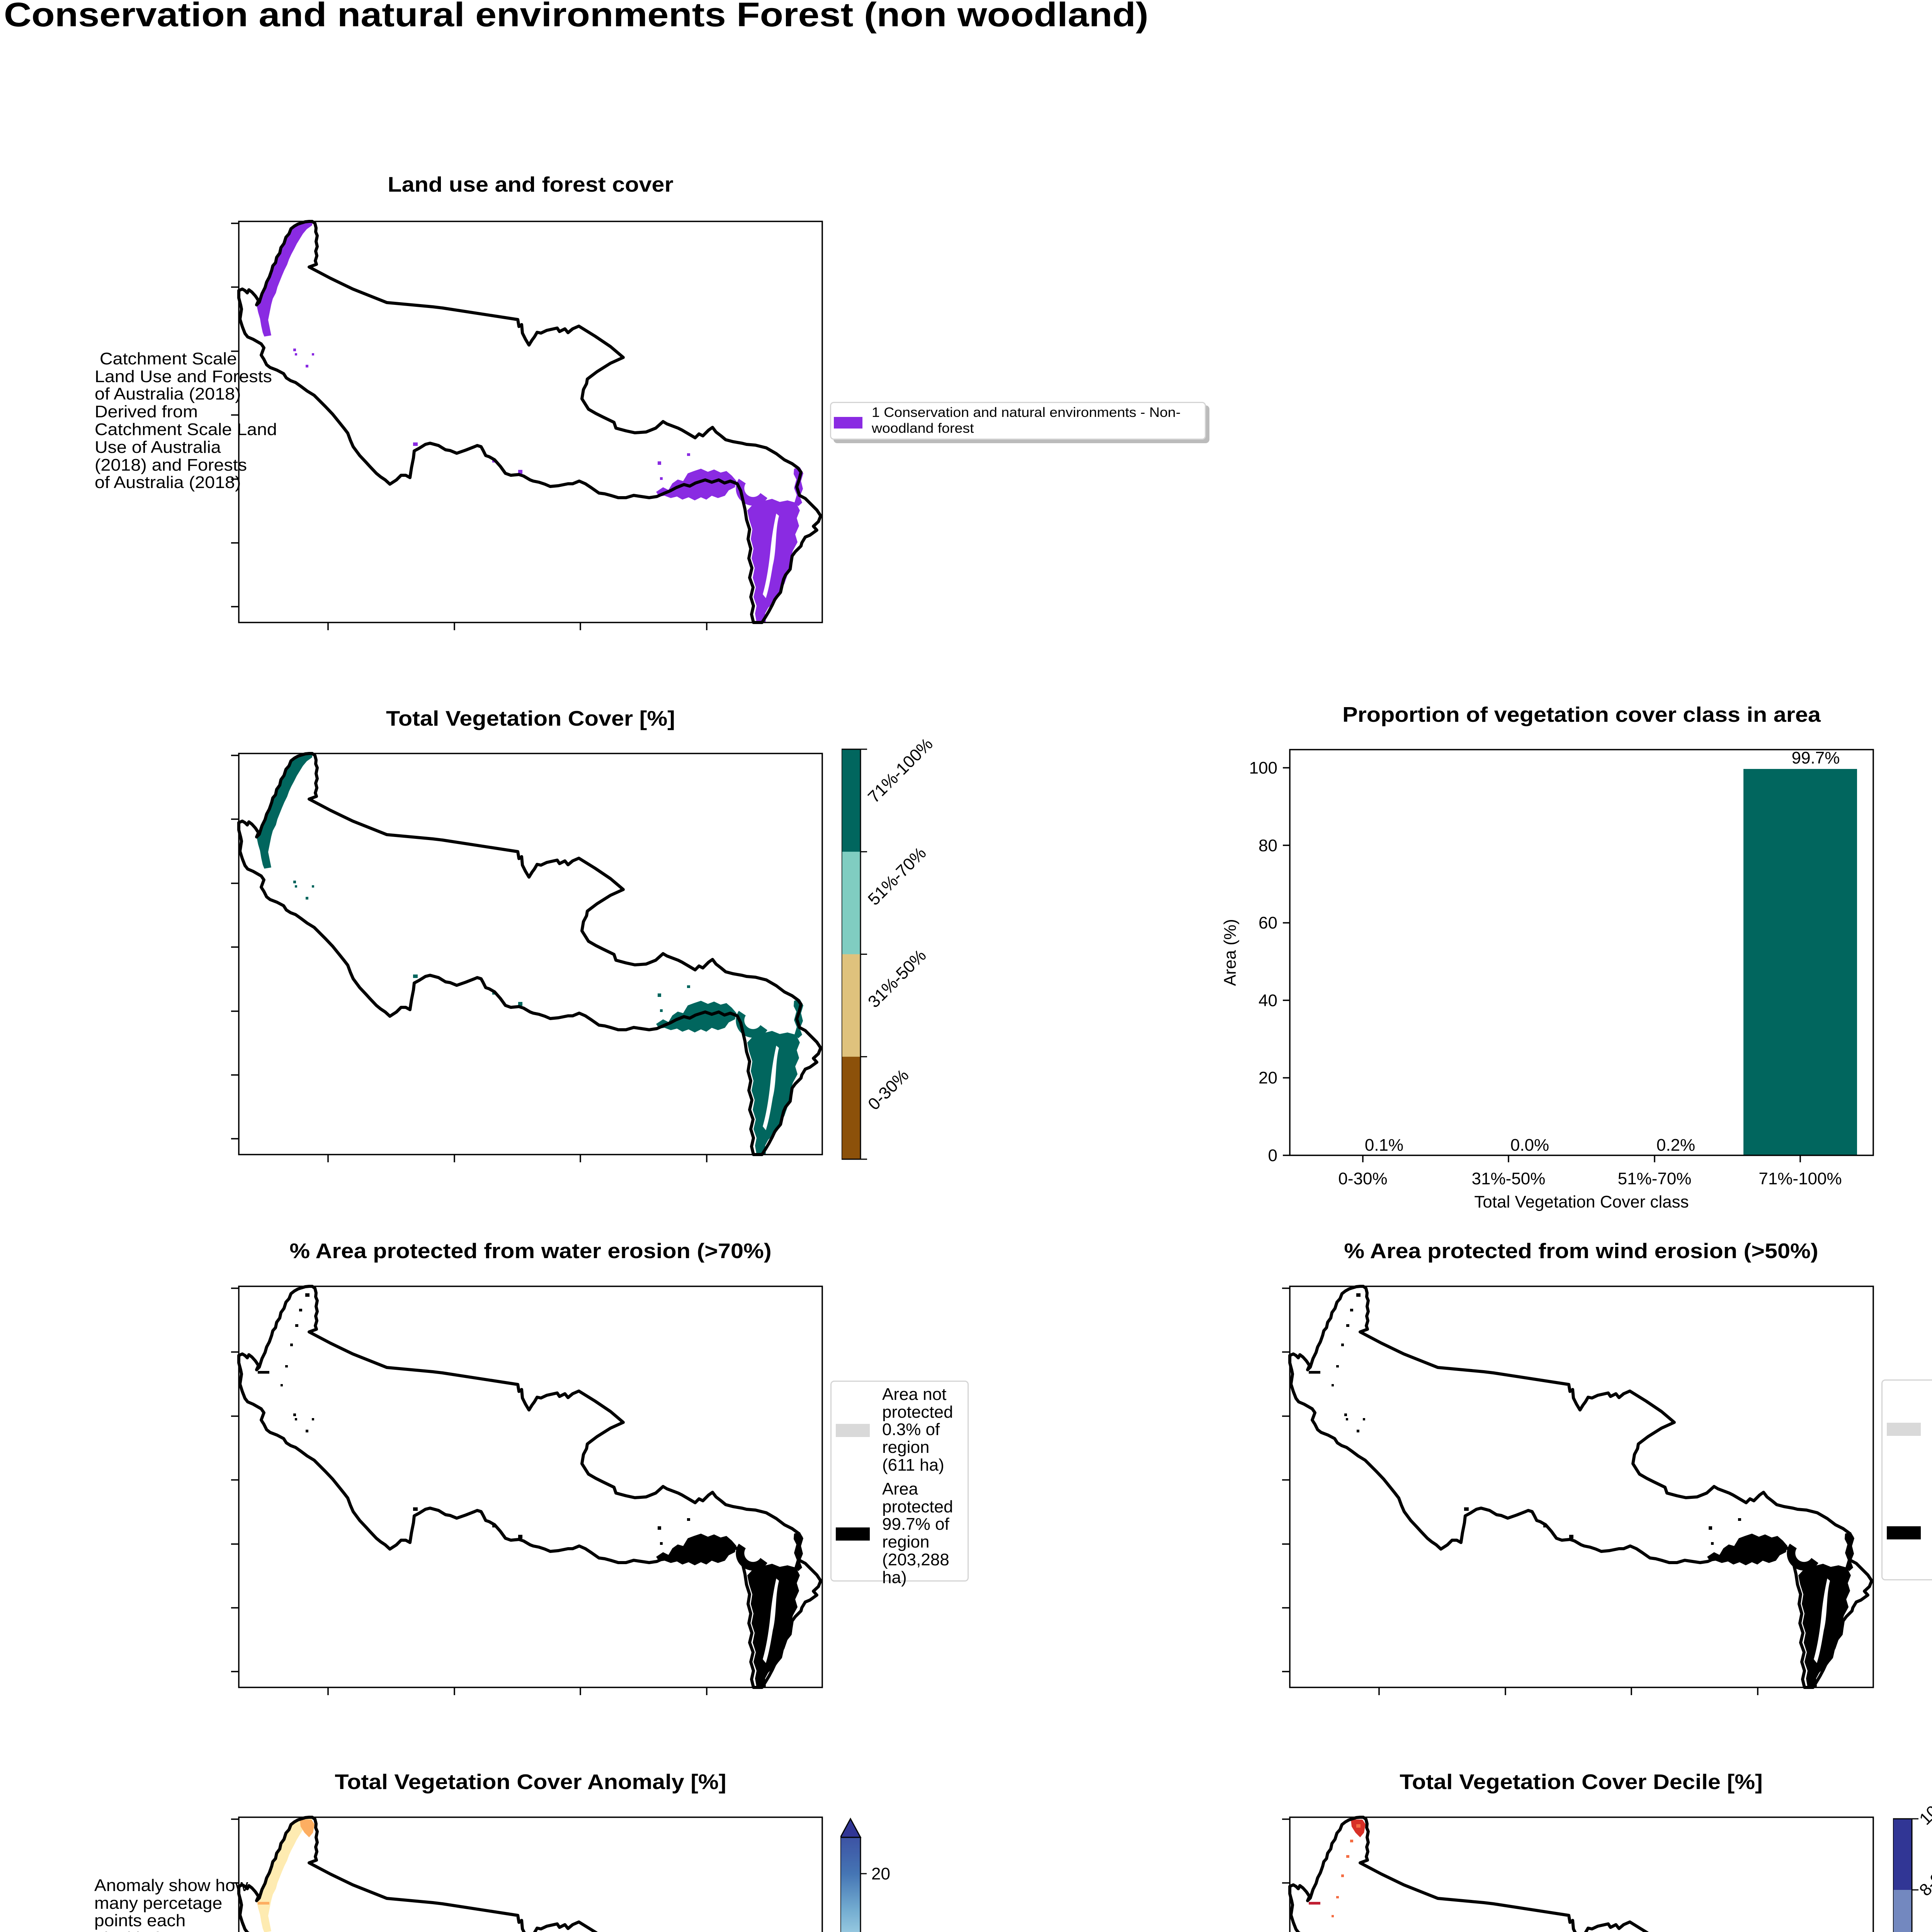  Describe the element at coordinates (1816, 758) in the screenshot. I see `svg-text: 99.7%` at that location.